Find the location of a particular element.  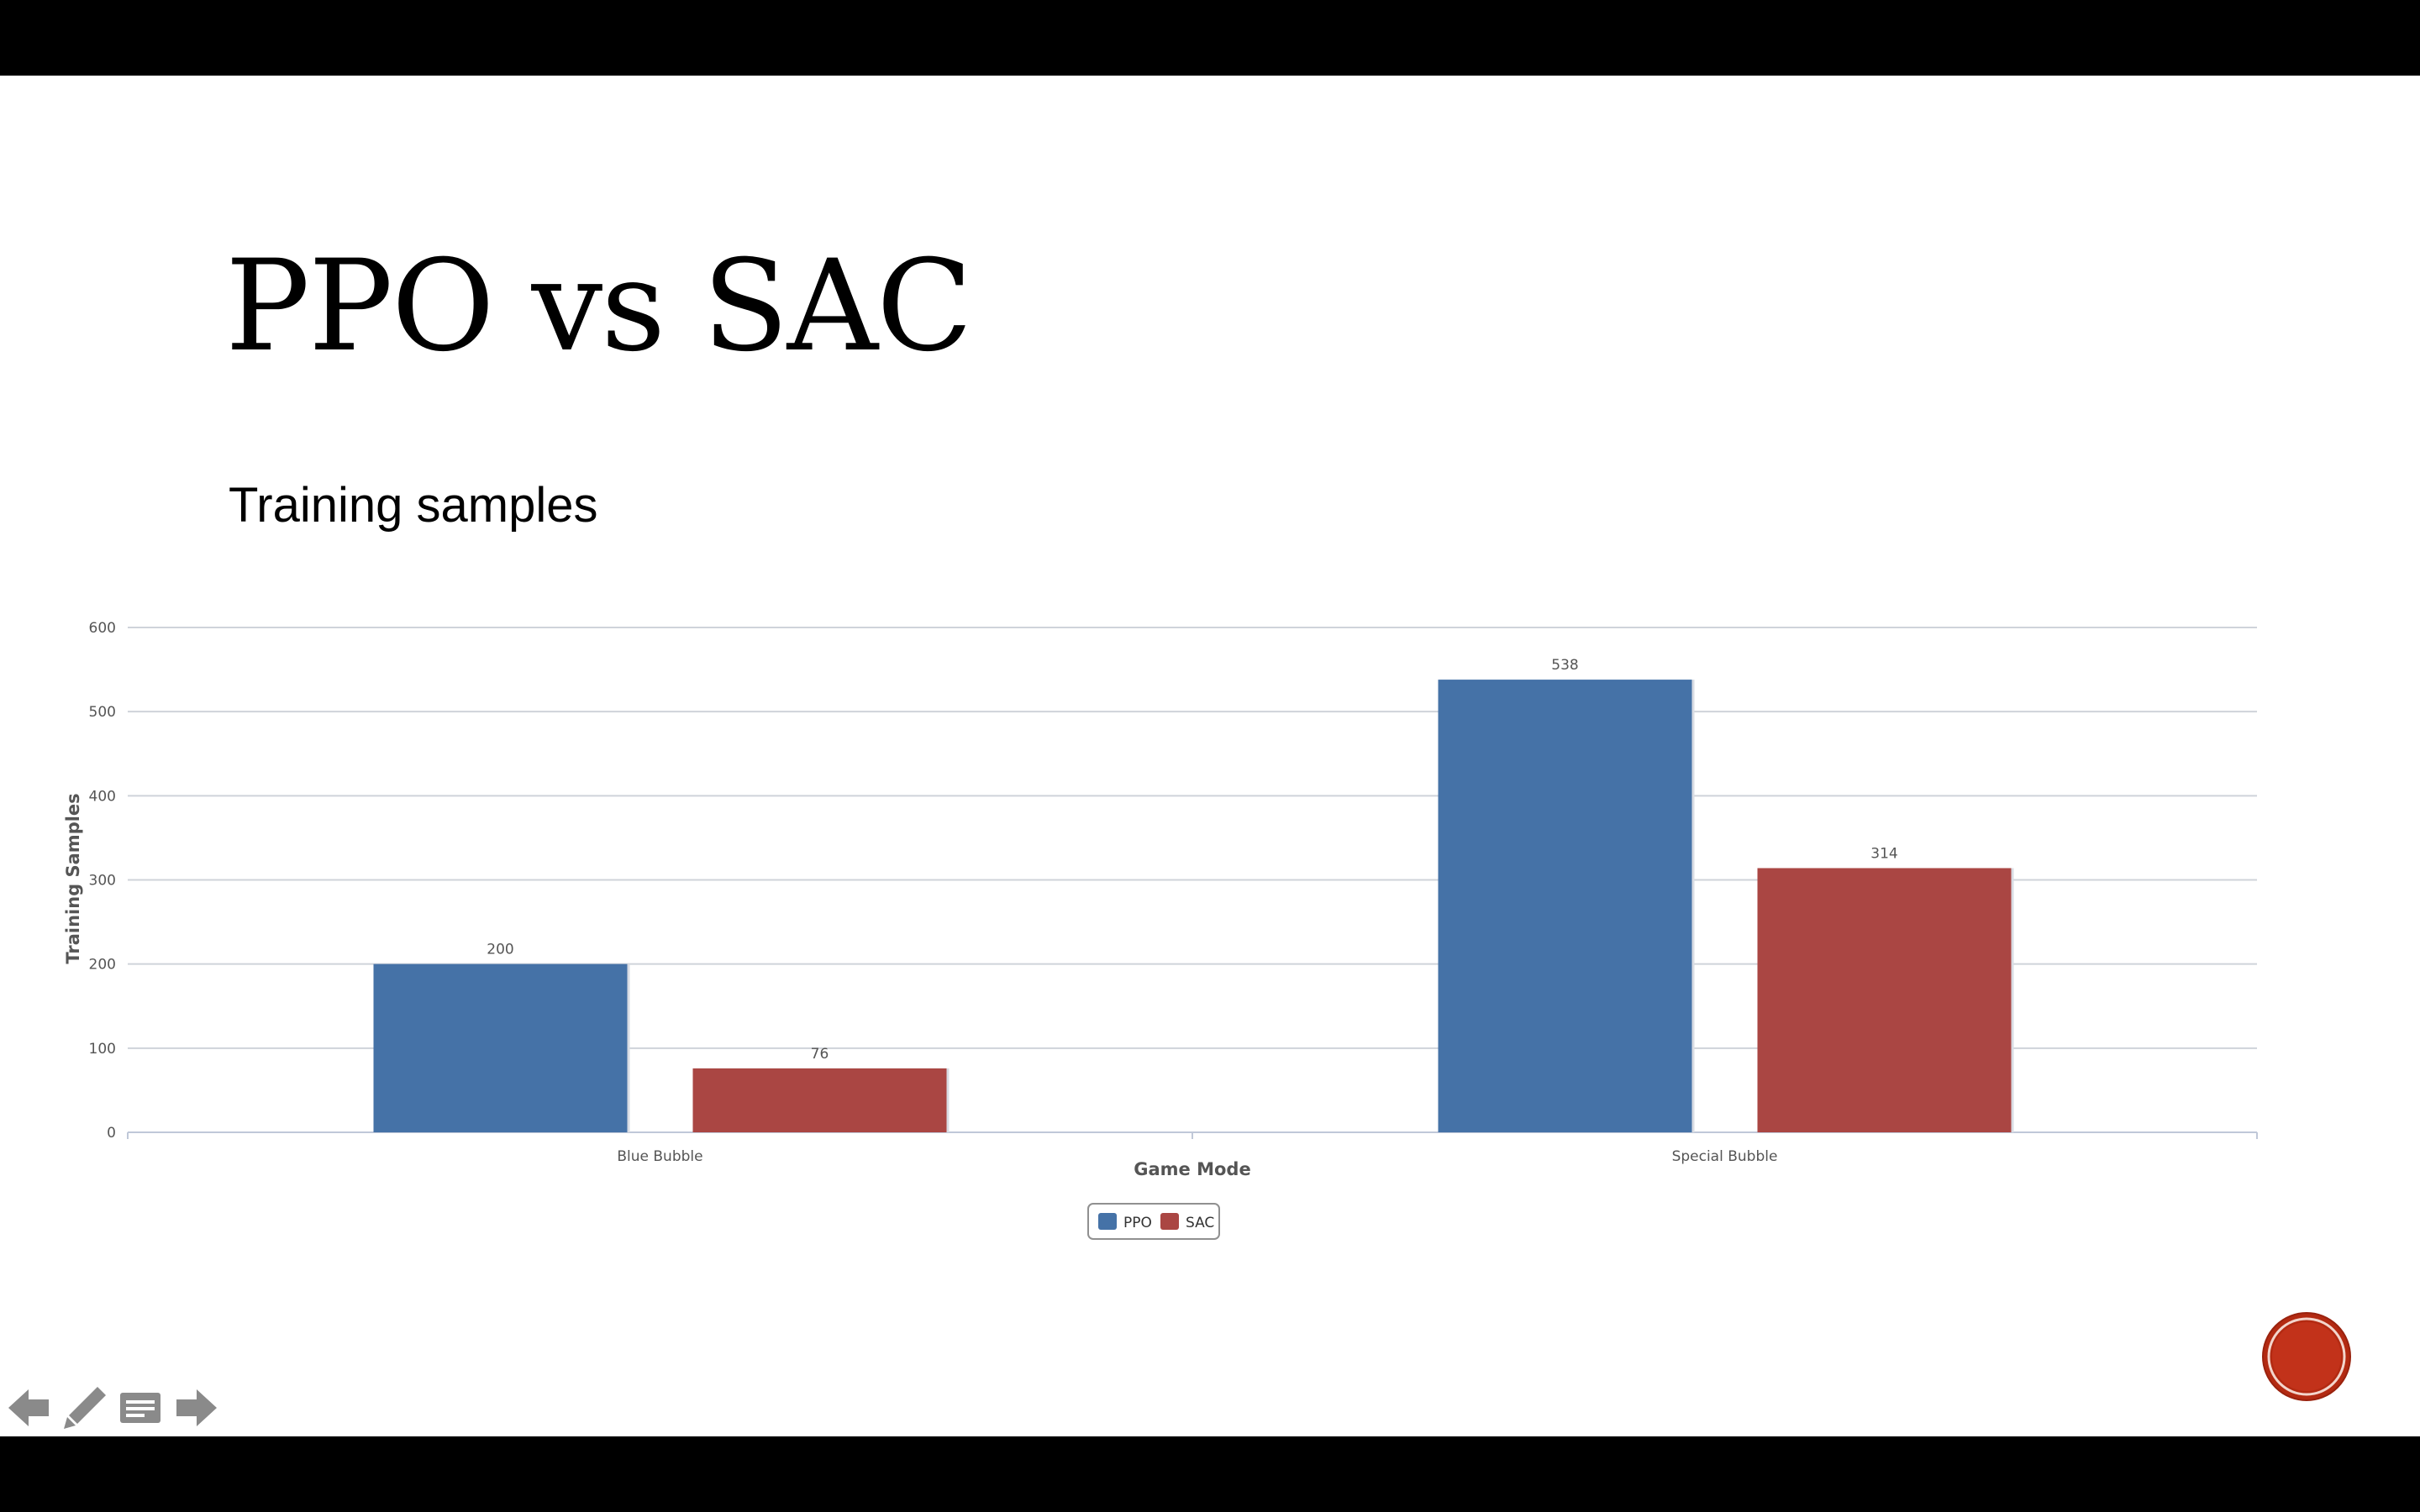

y-axis-title: Training Samples is located at coordinates (73, 878).